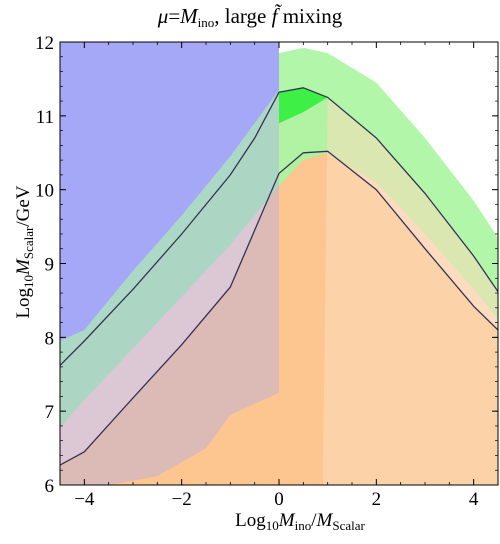  I want to click on y-tick-label: 6, so click(50, 486).